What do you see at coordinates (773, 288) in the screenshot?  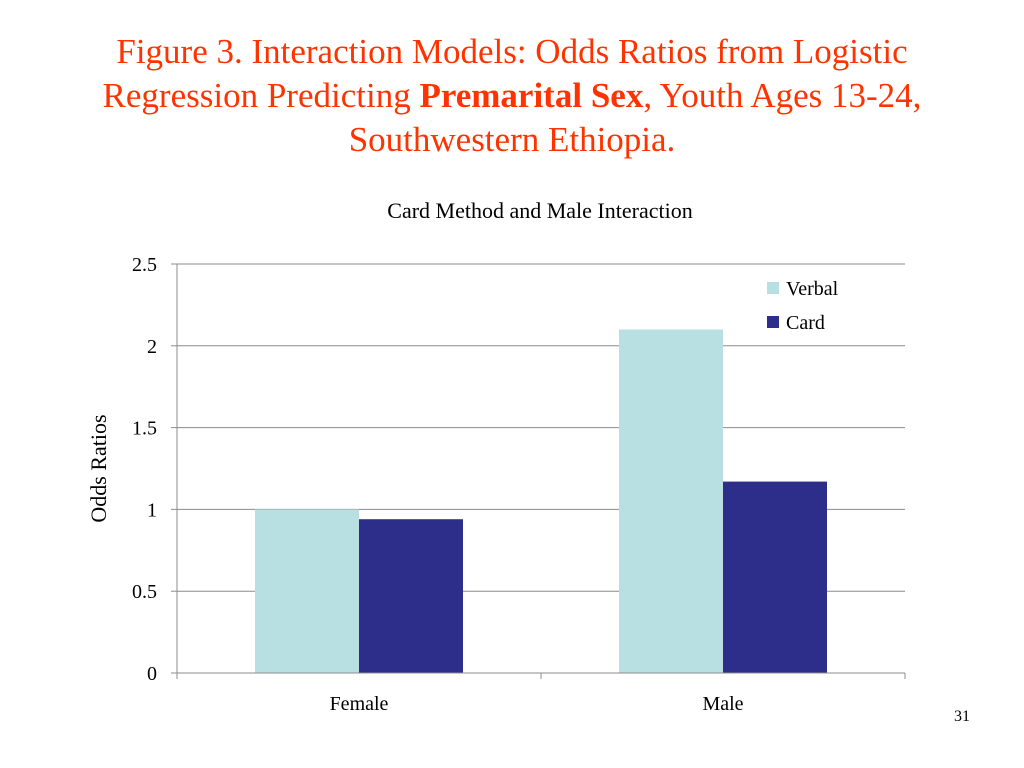 I see `legend-swatch-verbal` at bounding box center [773, 288].